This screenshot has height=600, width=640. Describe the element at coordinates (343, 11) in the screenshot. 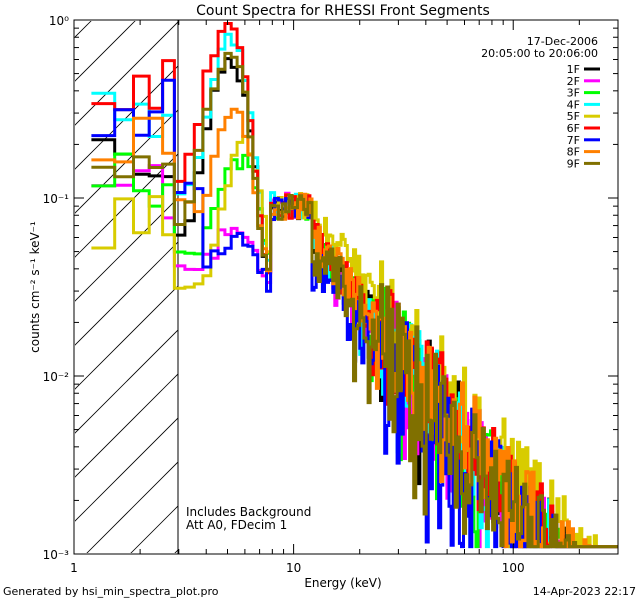

I see `chart-title: Count Spectra for RHESSI Front Segments` at that location.